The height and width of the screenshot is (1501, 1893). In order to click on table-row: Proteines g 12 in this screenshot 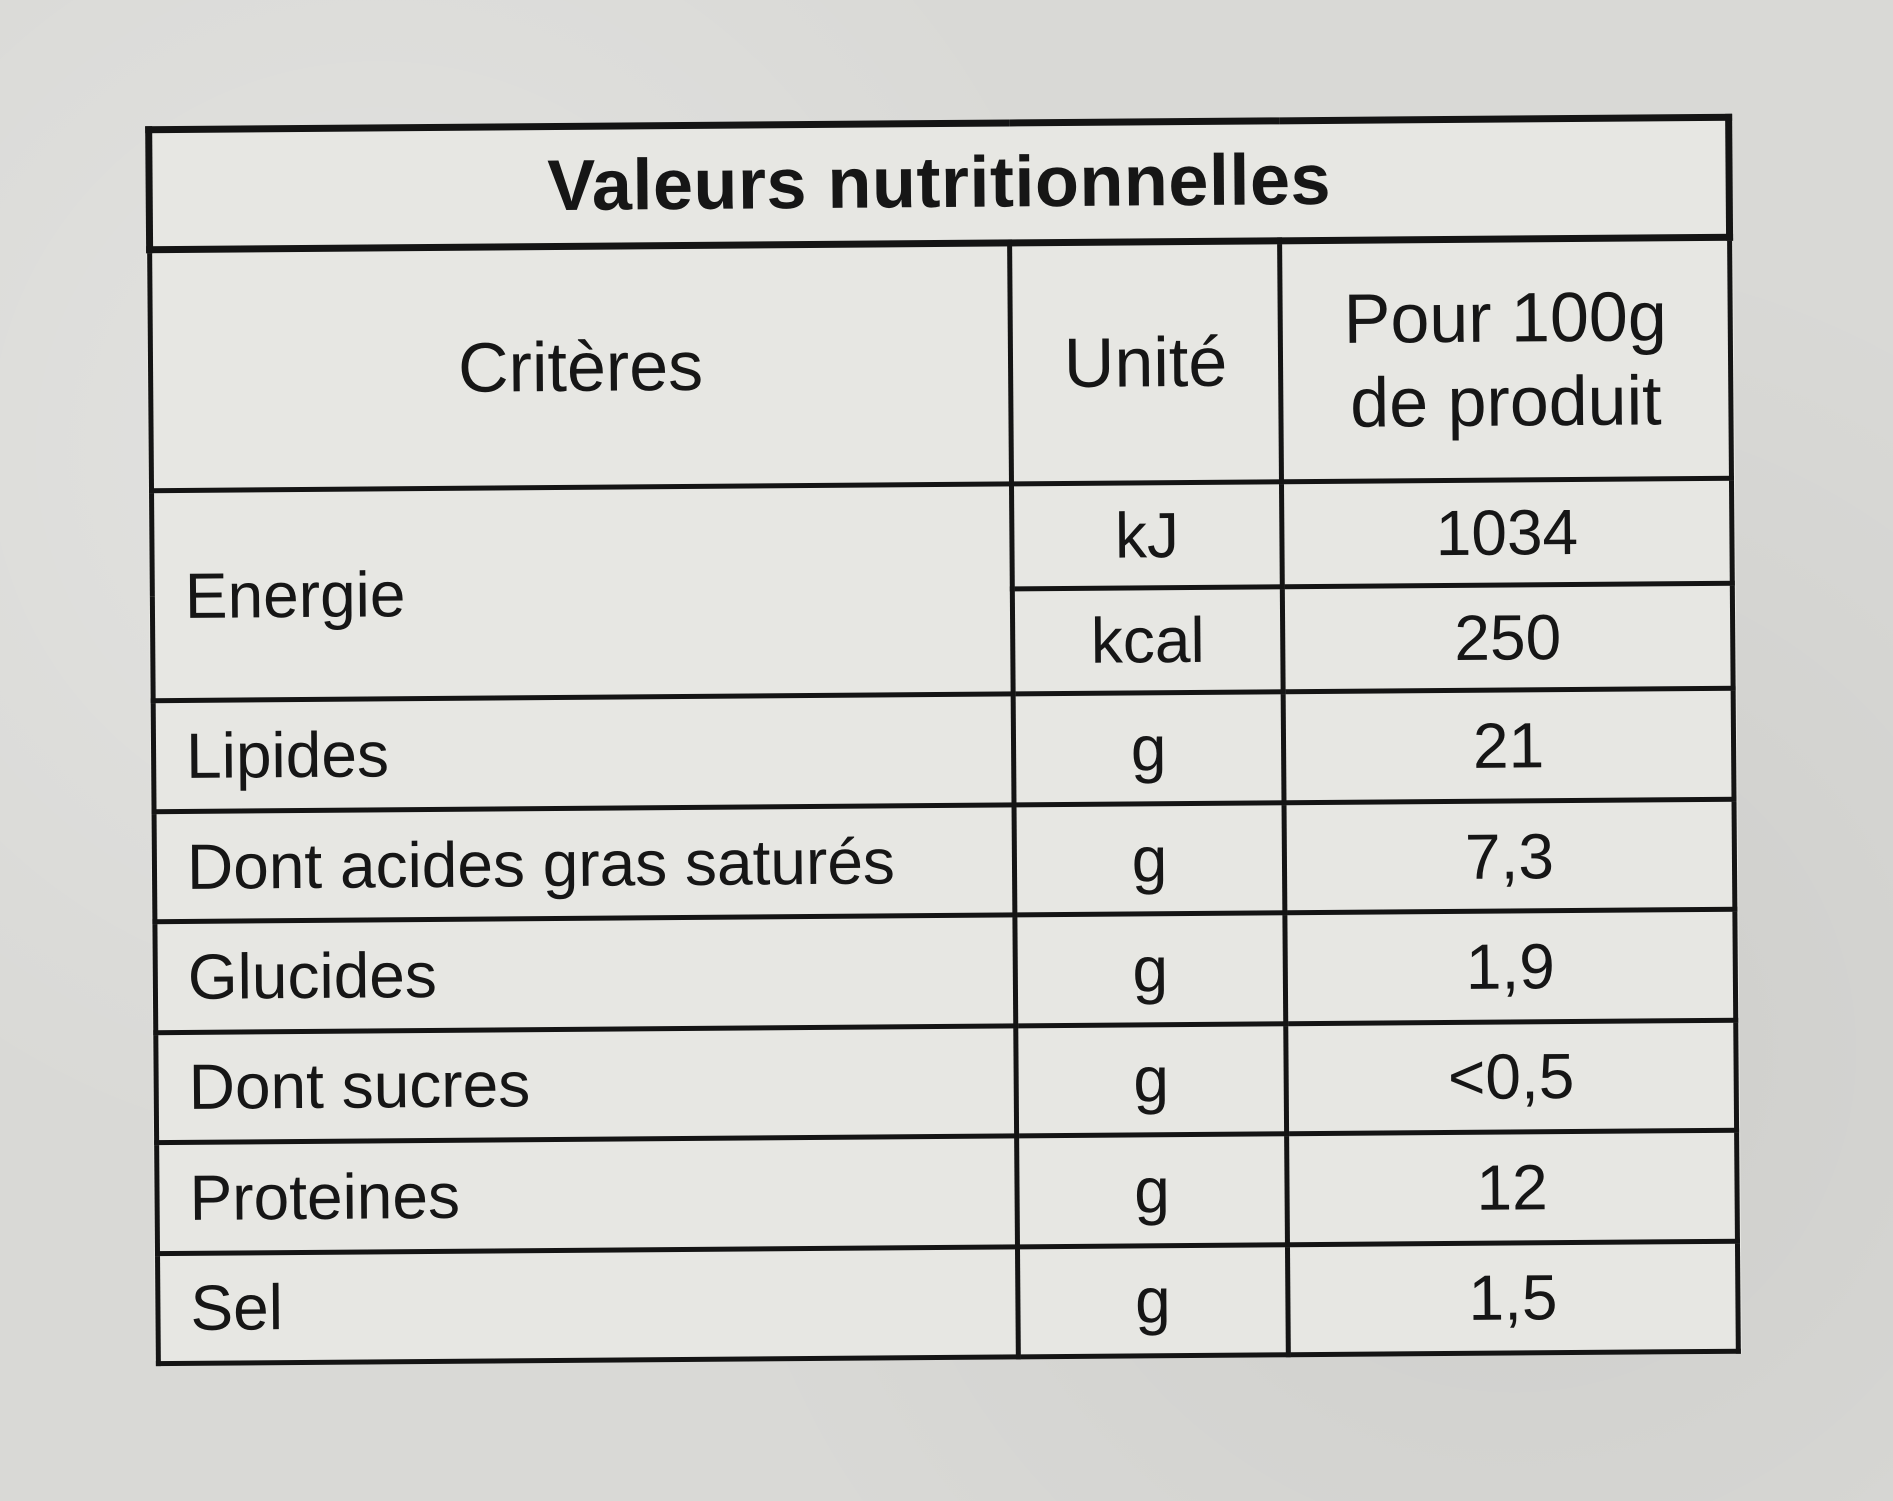, I will do `click(947, 1192)`.